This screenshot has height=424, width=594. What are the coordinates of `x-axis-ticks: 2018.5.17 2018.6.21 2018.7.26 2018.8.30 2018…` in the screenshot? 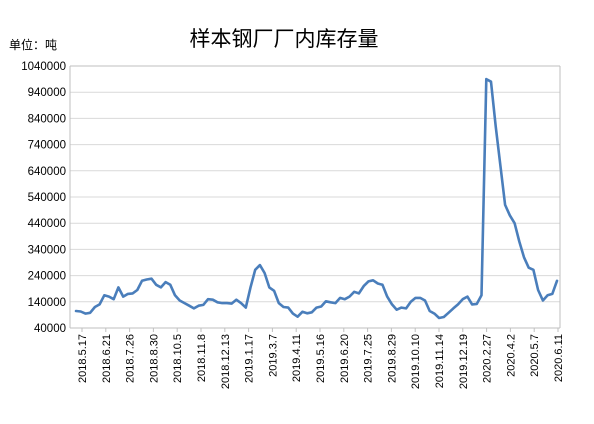 It's located at (321, 358).